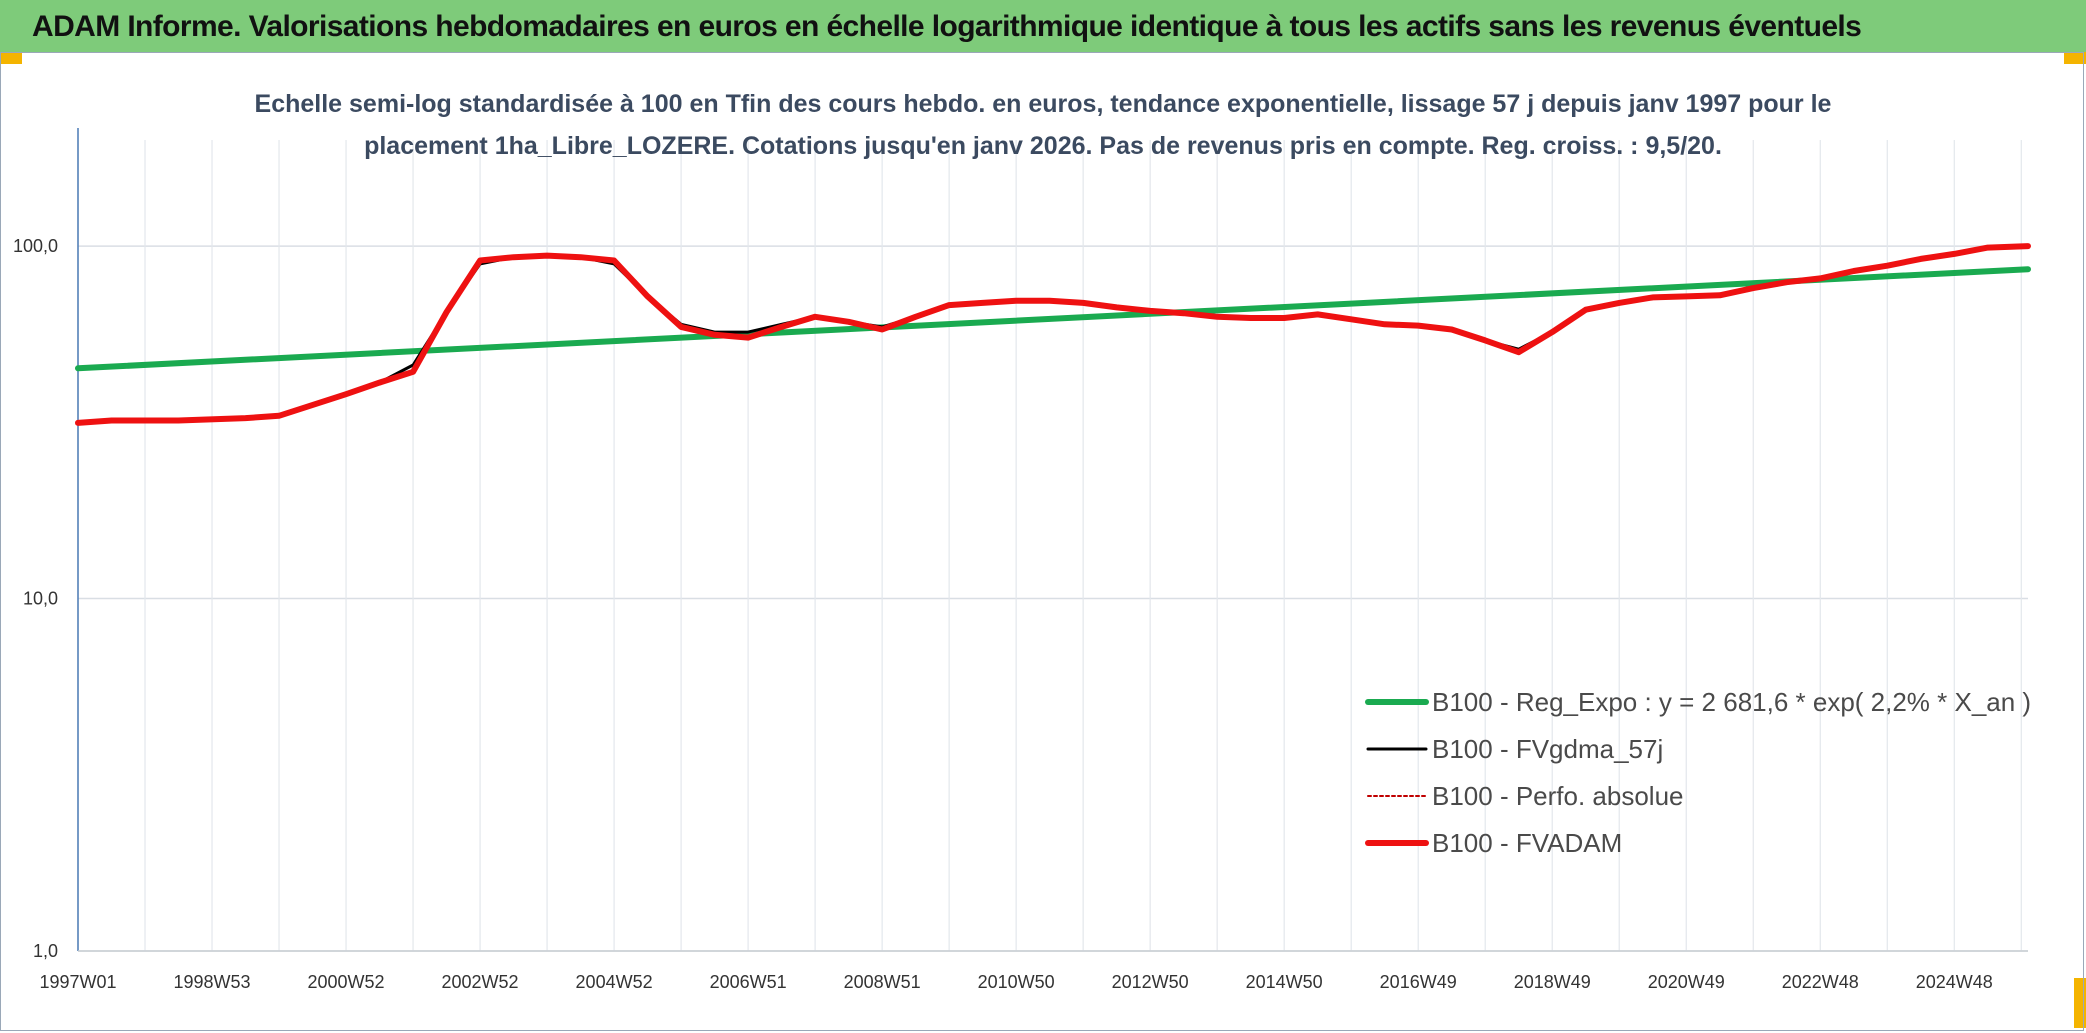 The image size is (2086, 1033). I want to click on legend-label: B100 - FVgdma_57j, so click(1547, 749).